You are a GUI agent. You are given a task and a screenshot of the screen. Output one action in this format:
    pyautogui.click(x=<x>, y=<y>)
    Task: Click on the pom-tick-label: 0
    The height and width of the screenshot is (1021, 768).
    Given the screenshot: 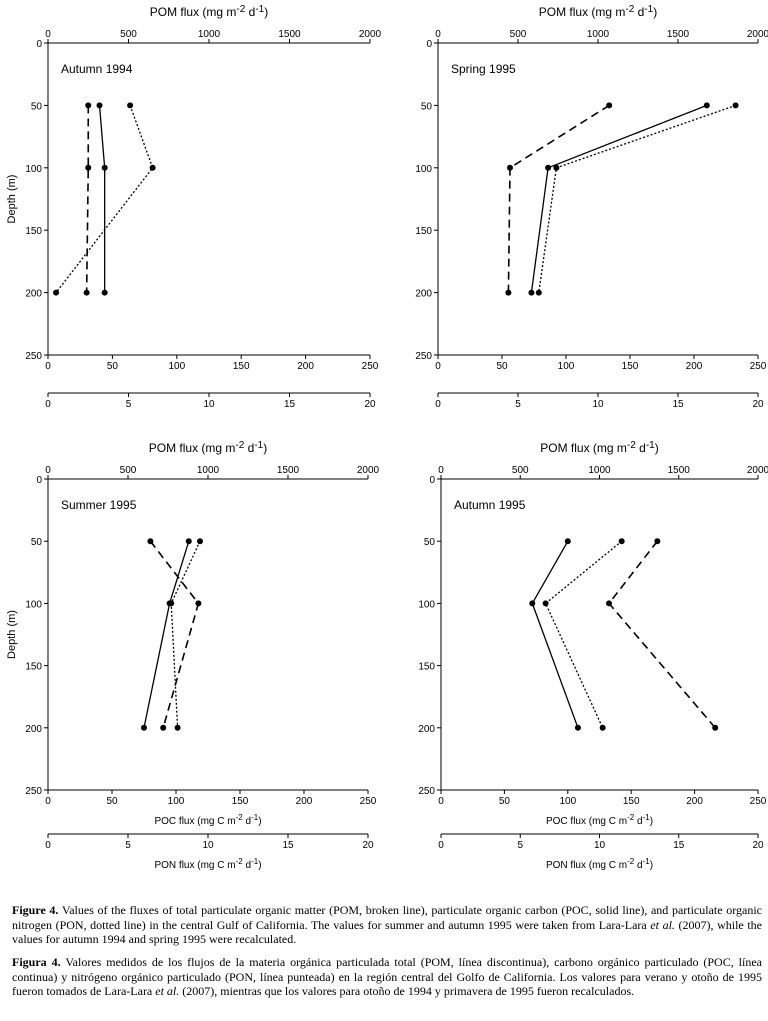 What is the action you would take?
    pyautogui.click(x=438, y=34)
    